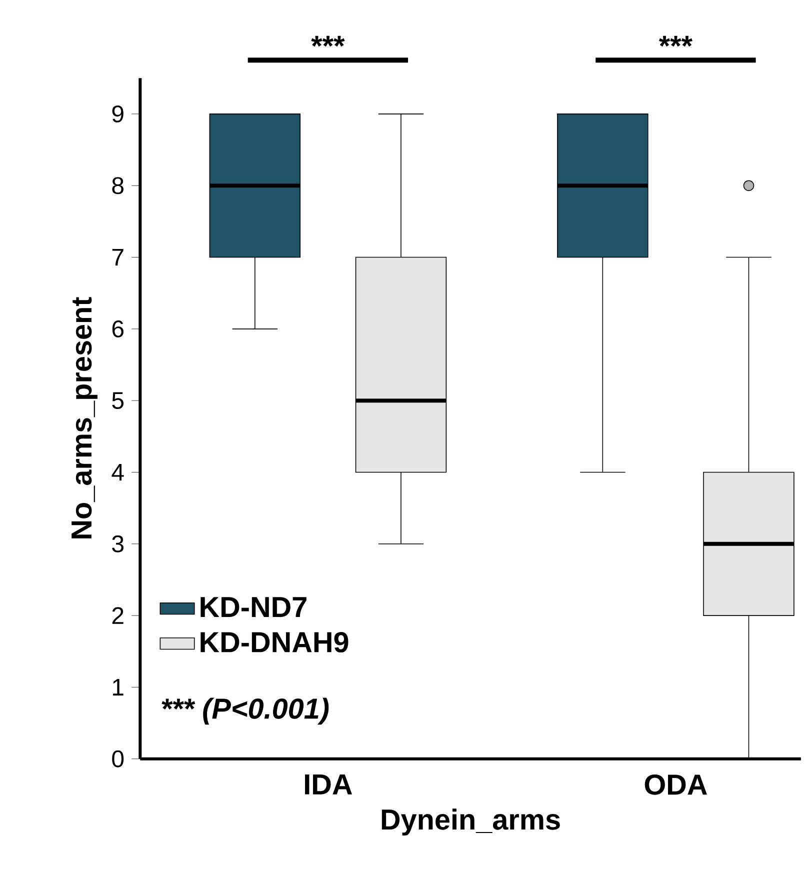 Image resolution: width=809 pixels, height=879 pixels. Describe the element at coordinates (118, 472) in the screenshot. I see `y-tick-label: 4` at that location.